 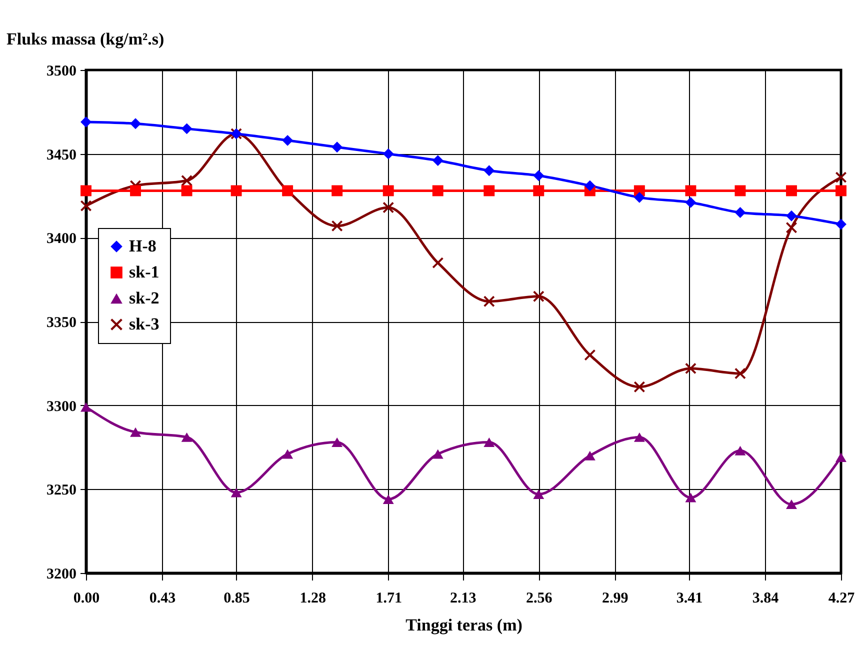 What do you see at coordinates (142, 246) in the screenshot?
I see `legend-label: H-8` at bounding box center [142, 246].